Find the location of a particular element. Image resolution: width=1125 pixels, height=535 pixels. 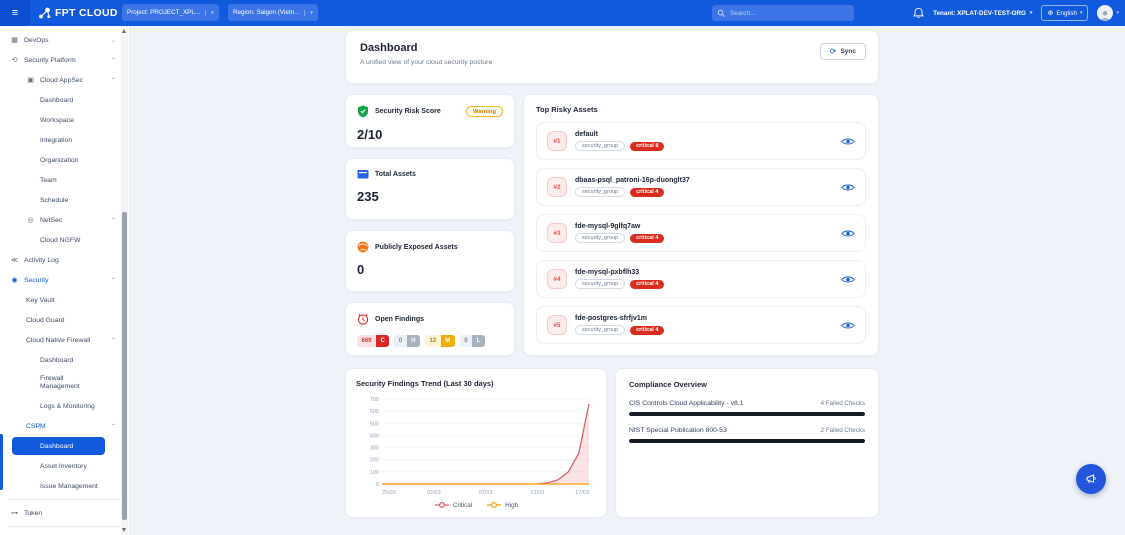

rank-badge: #2 is located at coordinates (557, 187).